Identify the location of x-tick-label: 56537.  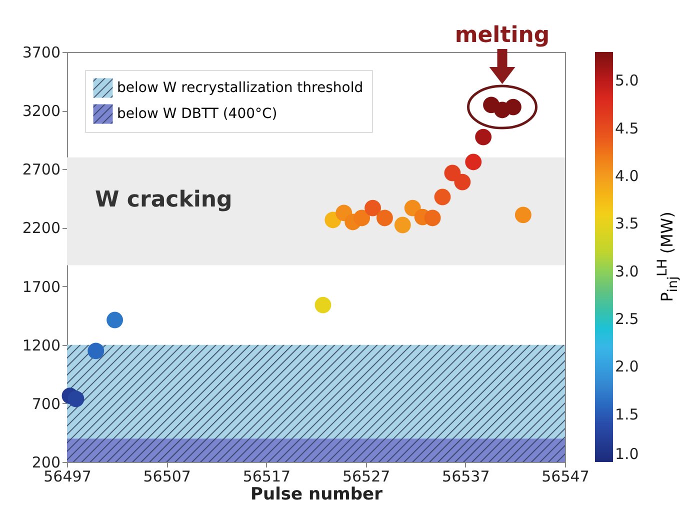
(466, 477).